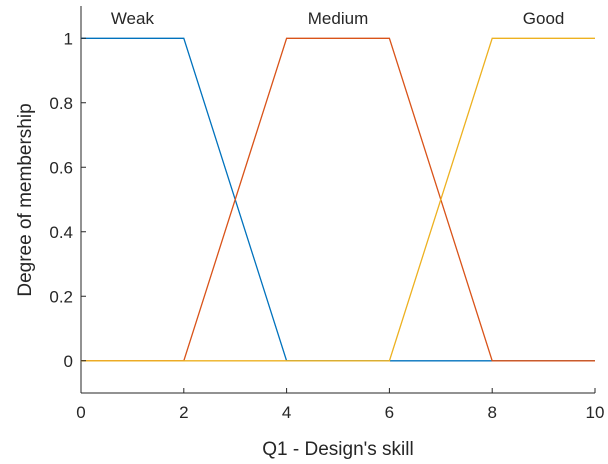  Describe the element at coordinates (61, 296) in the screenshot. I see `y-tick-label: 0.2` at that location.